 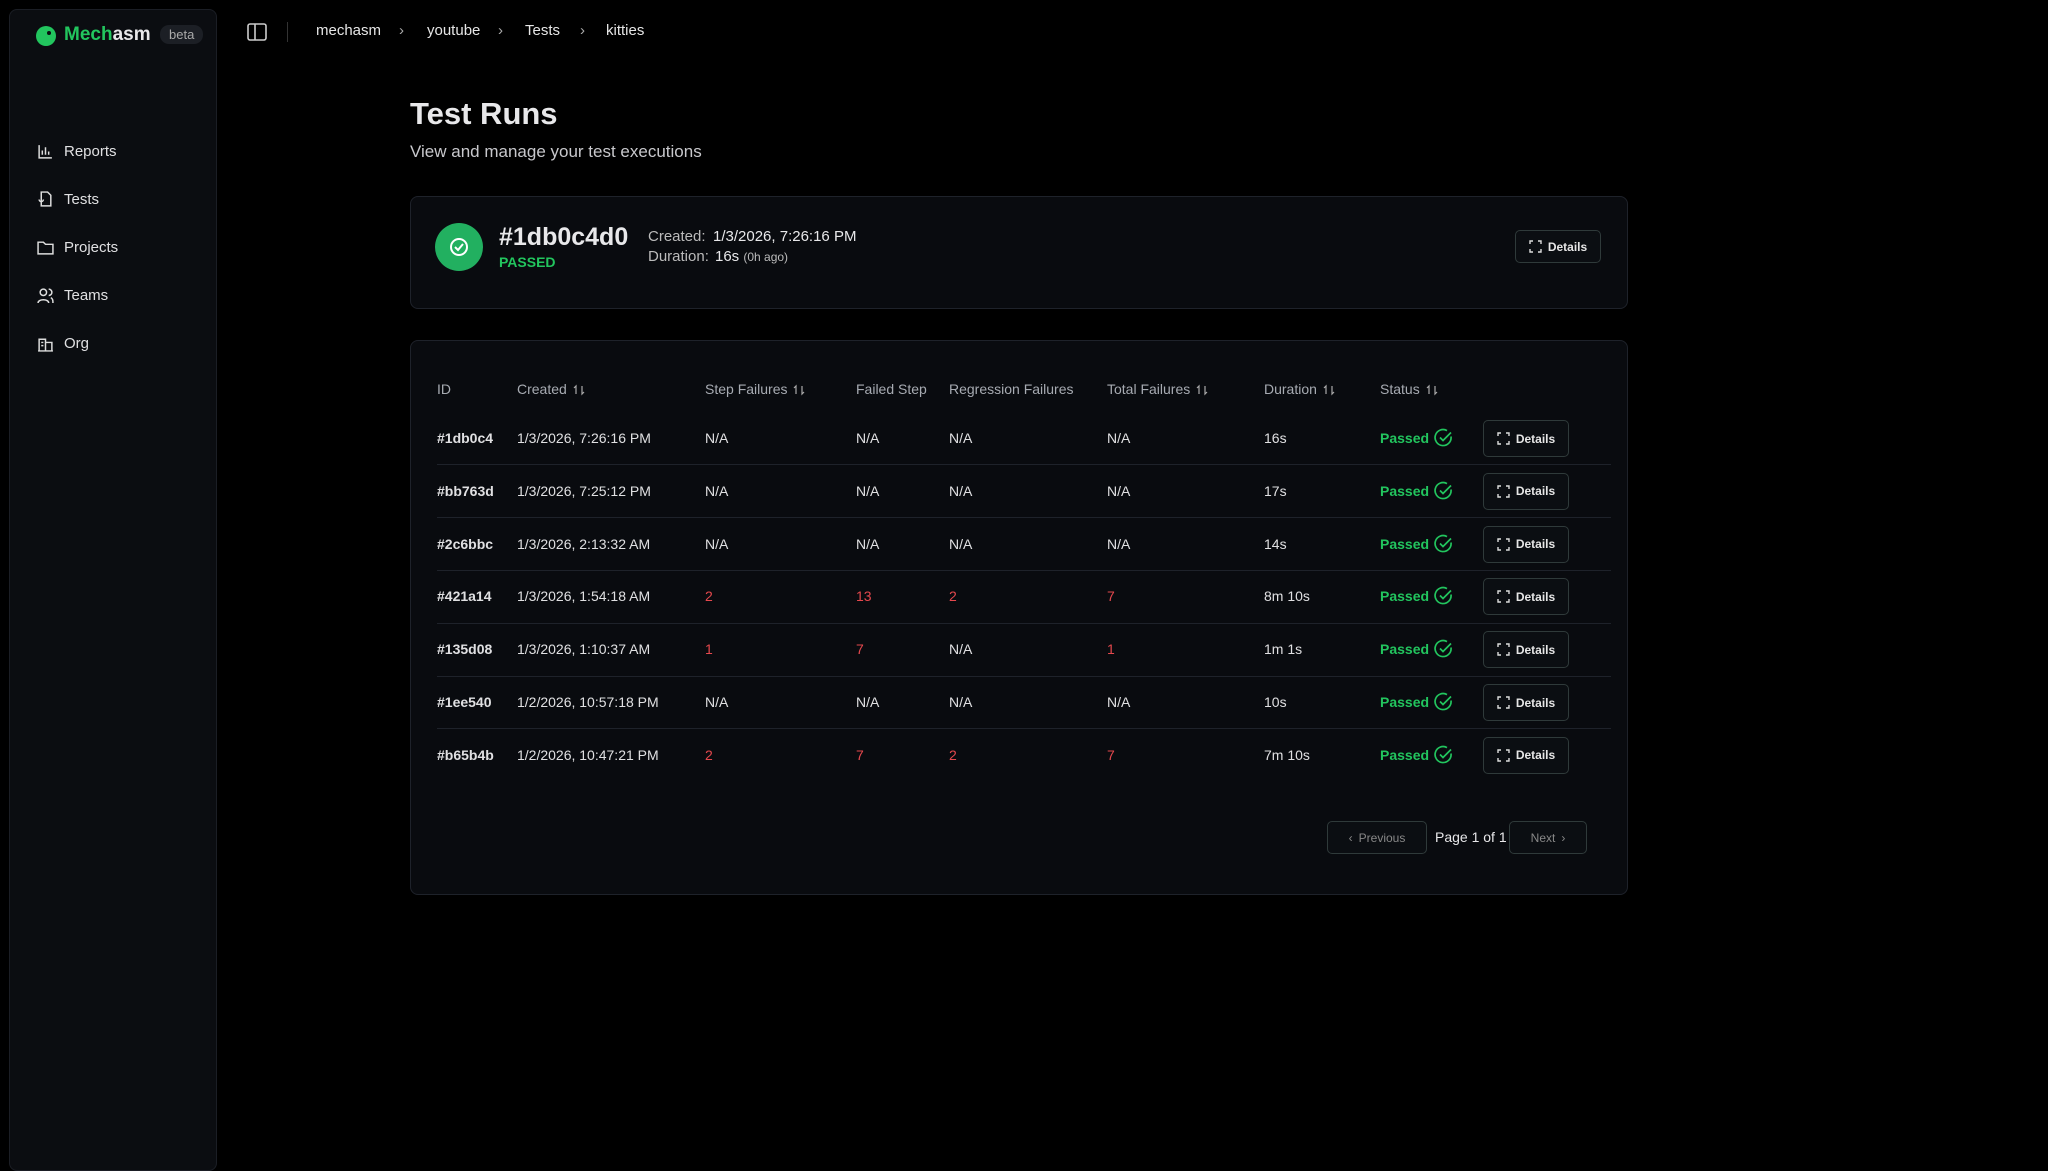 I want to click on column-header: Total Failures, so click(x=1157, y=389).